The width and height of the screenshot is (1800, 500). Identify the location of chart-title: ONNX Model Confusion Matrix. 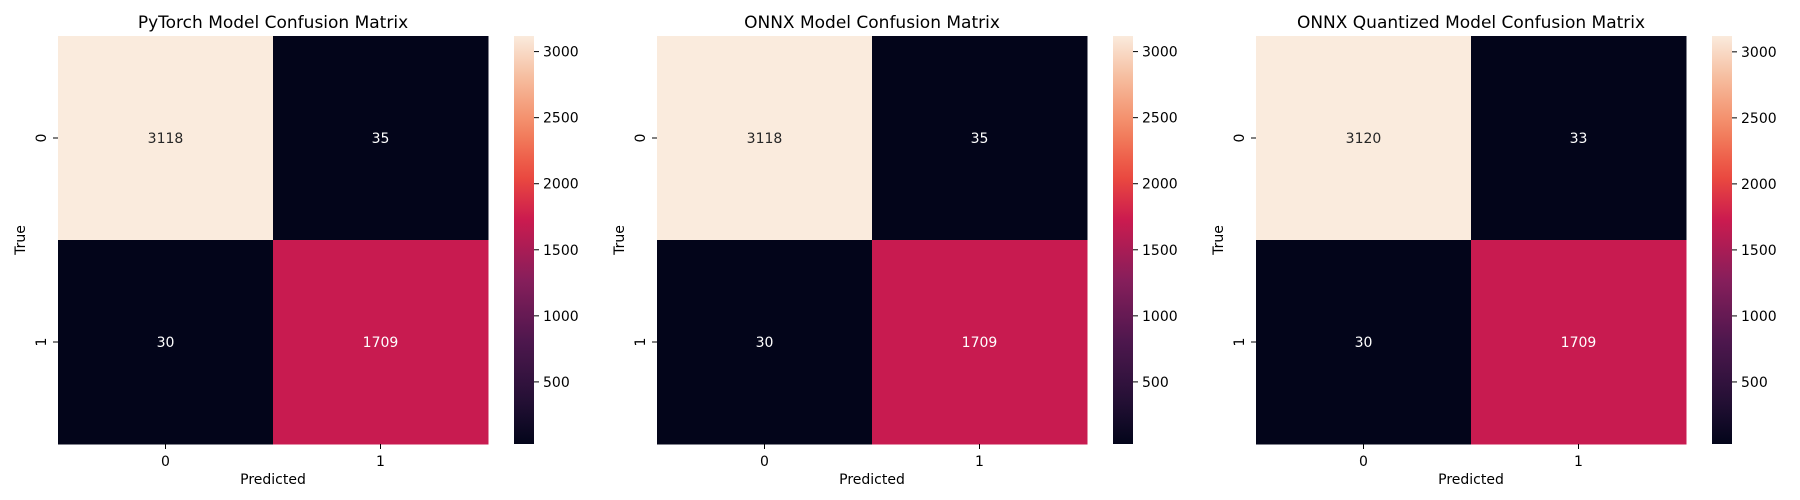
(872, 23).